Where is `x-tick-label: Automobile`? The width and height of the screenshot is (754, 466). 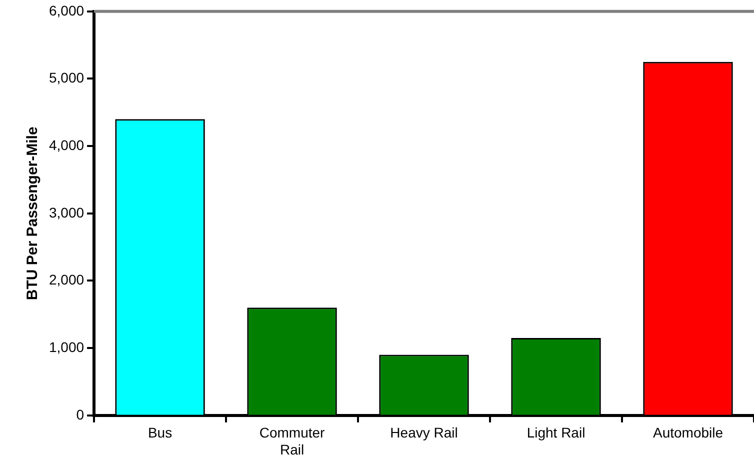 x-tick-label: Automobile is located at coordinates (688, 432).